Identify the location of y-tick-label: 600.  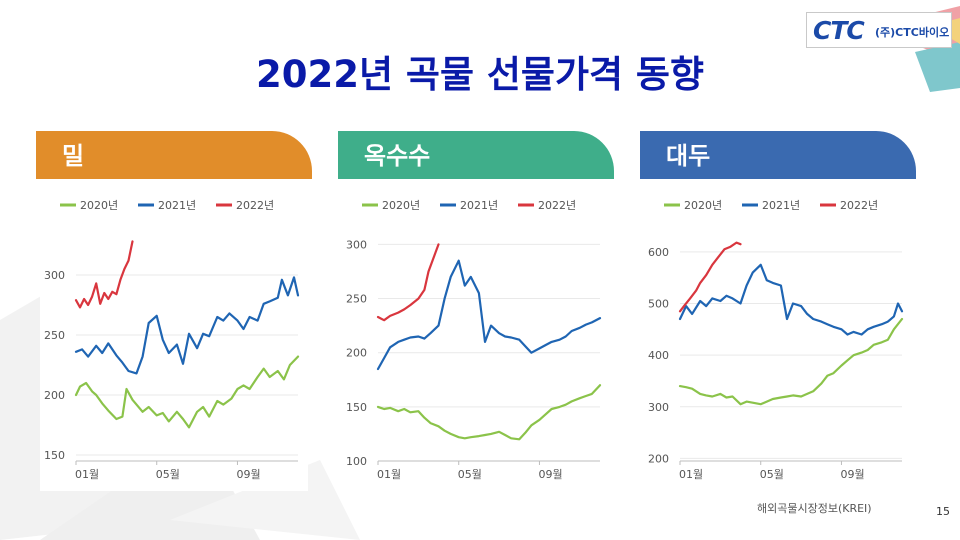
(658, 252).